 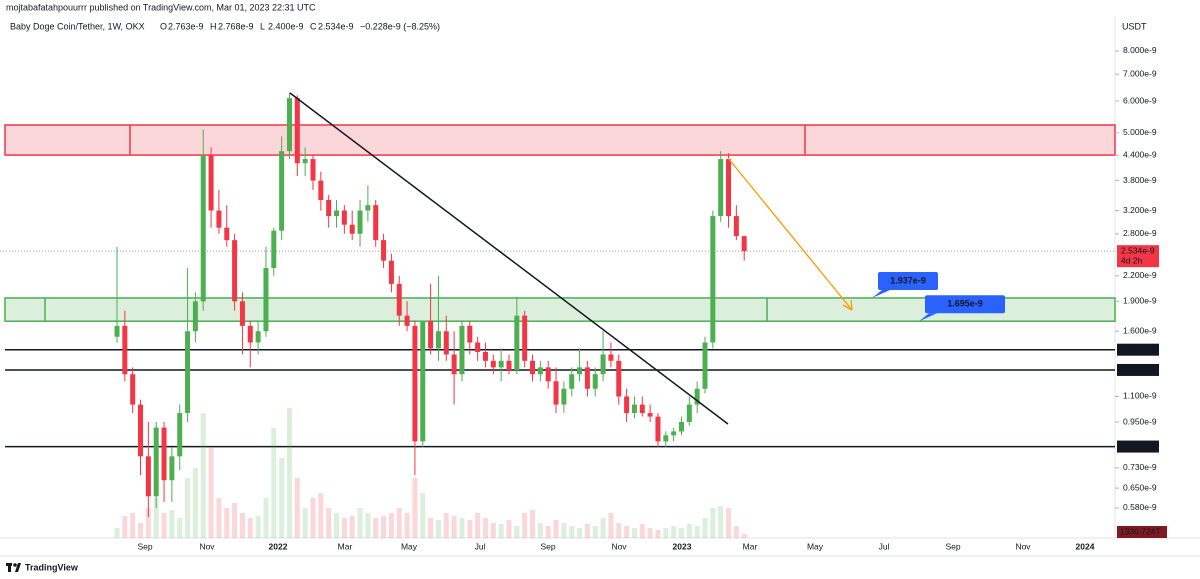 I want to click on y-tick-label: 5.000e-9, so click(x=1140, y=132).